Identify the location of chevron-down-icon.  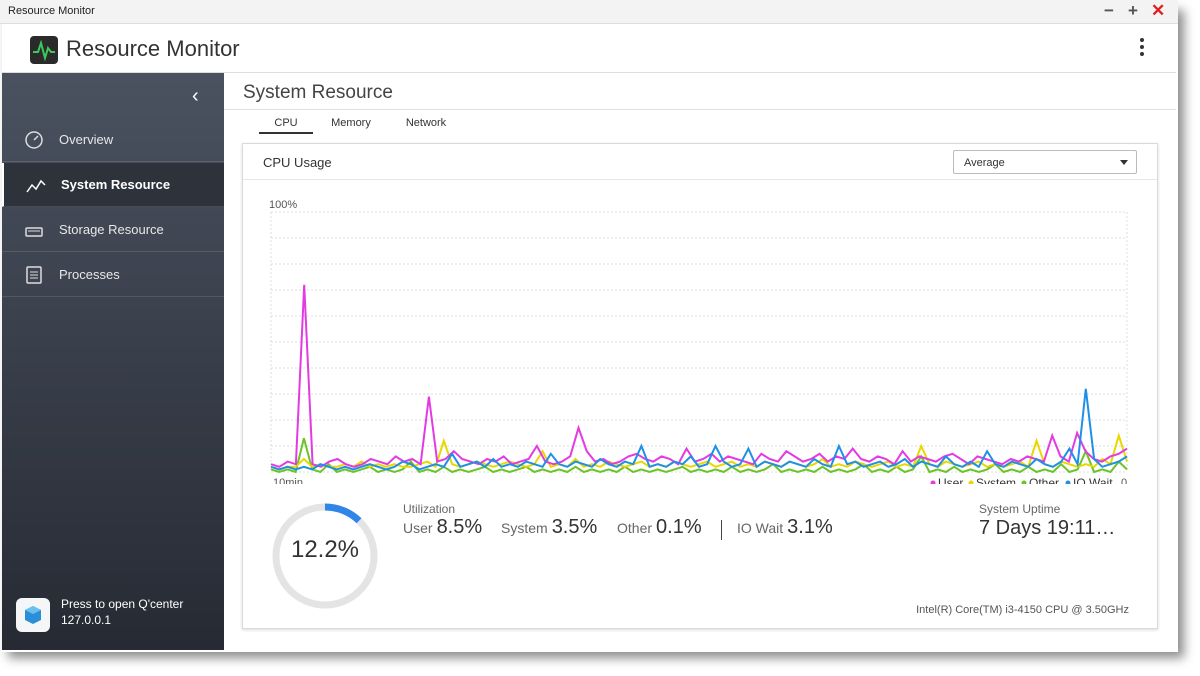
(1124, 162).